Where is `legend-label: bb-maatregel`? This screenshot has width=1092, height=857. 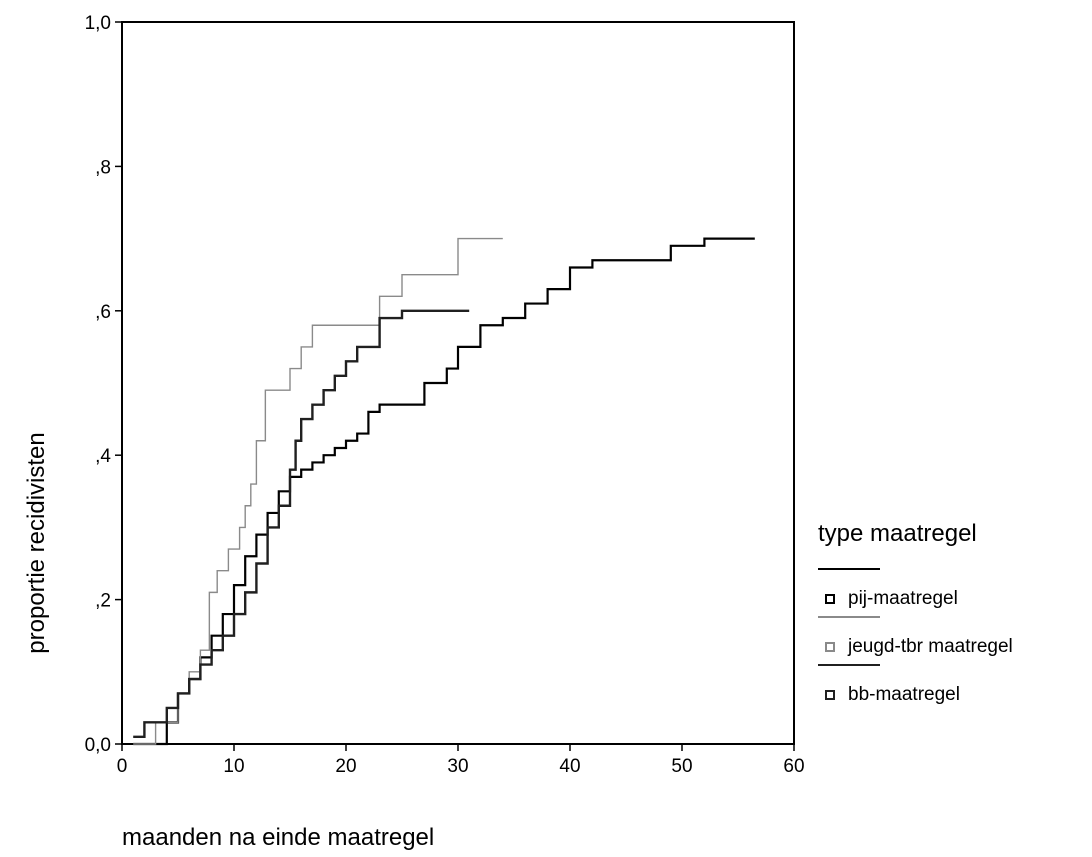 legend-label: bb-maatregel is located at coordinates (904, 694).